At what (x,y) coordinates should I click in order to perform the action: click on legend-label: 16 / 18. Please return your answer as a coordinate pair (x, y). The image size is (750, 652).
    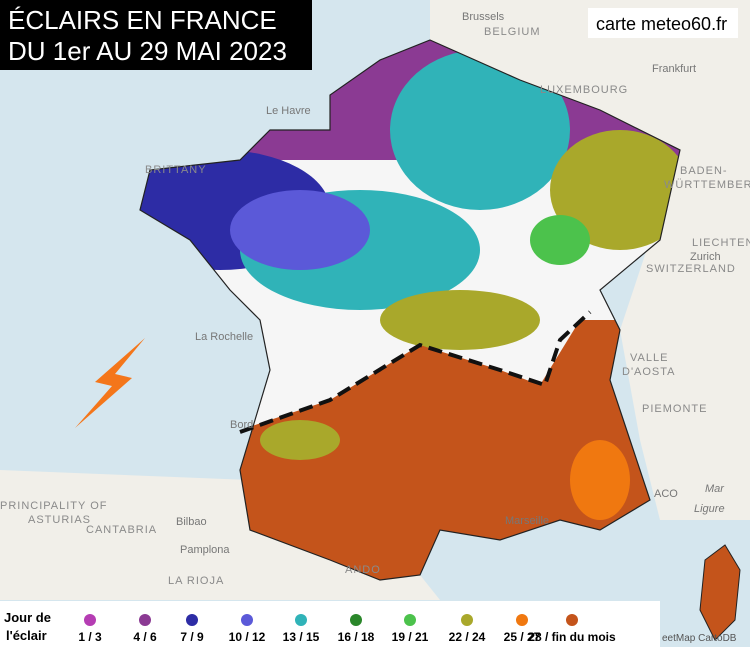
    Looking at the image, I should click on (356, 637).